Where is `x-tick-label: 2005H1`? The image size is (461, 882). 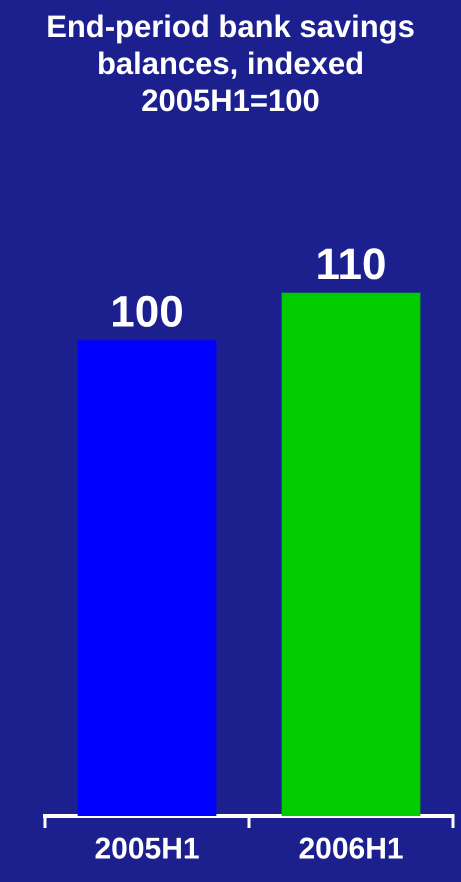 x-tick-label: 2005H1 is located at coordinates (147, 849).